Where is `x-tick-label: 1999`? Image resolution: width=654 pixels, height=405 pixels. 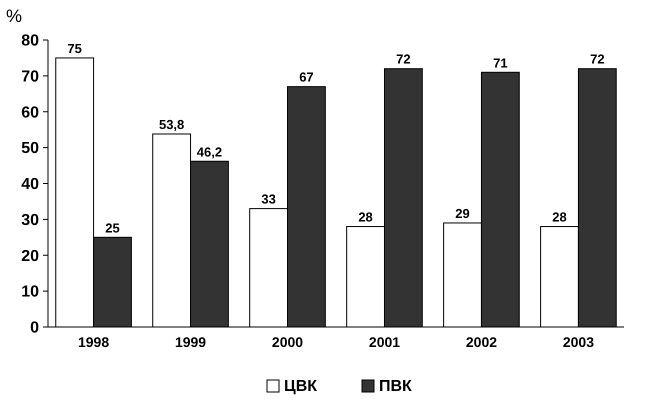 x-tick-label: 1999 is located at coordinates (190, 342).